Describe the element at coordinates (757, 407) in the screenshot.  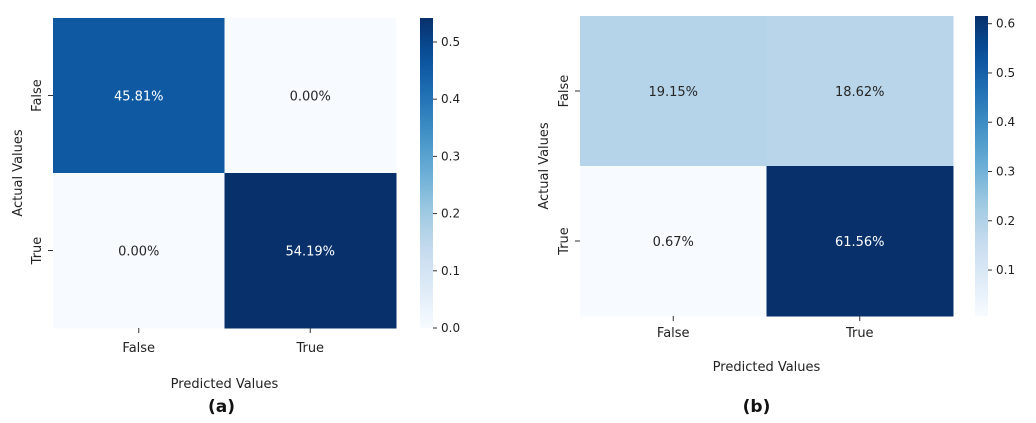
I see `panel-label: (b)` at that location.